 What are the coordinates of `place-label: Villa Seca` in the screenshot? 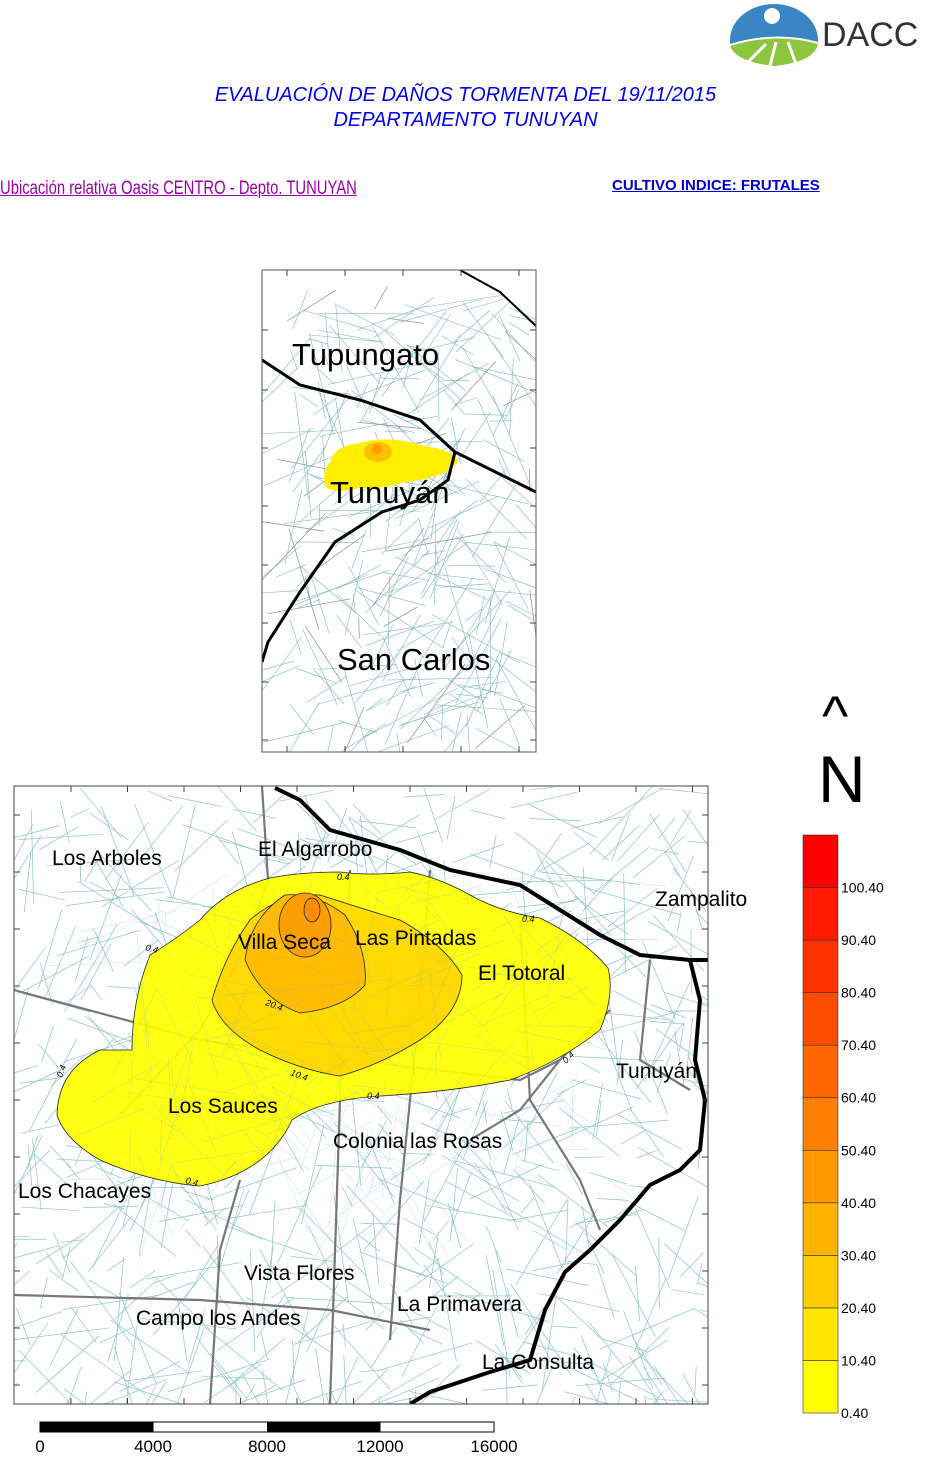 It's located at (284, 942).